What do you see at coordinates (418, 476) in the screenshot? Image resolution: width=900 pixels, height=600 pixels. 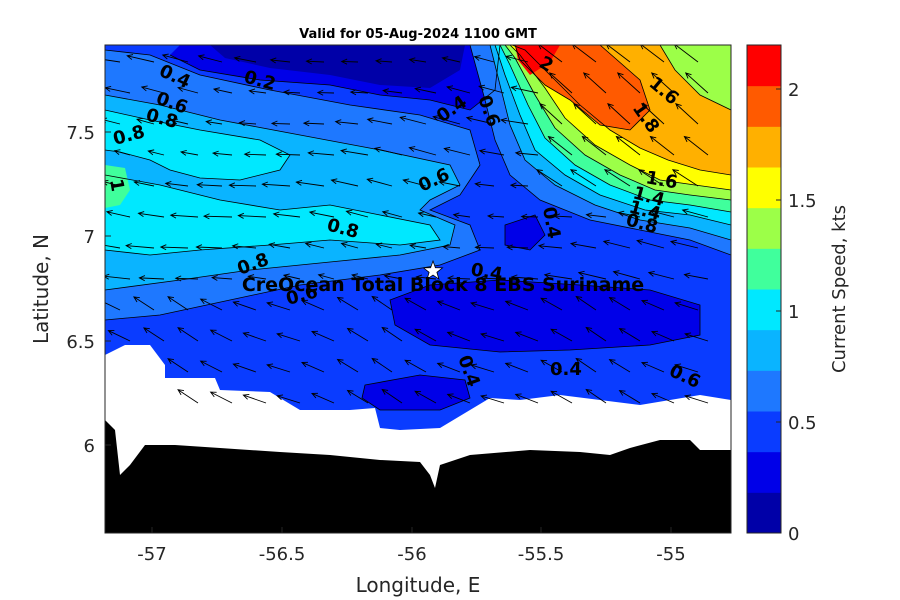 I see `land-mass` at bounding box center [418, 476].